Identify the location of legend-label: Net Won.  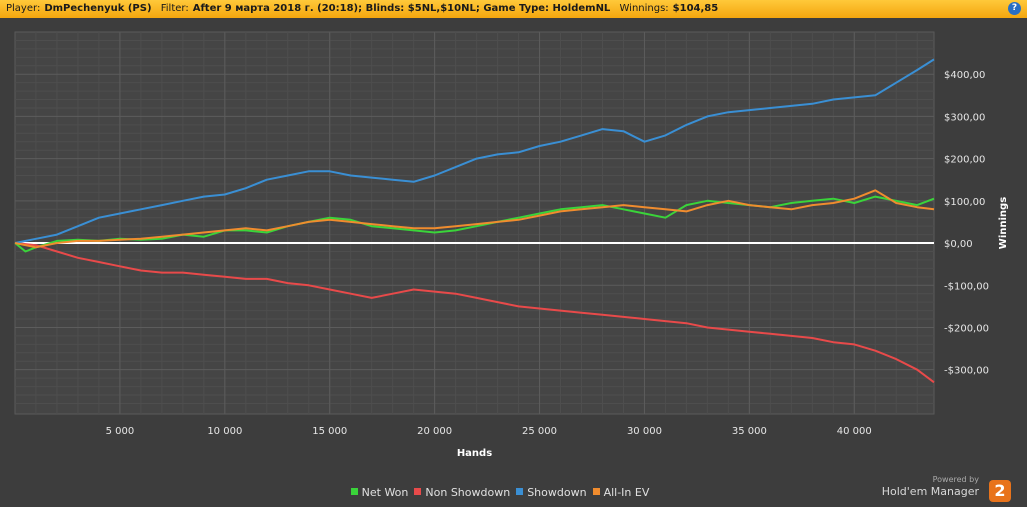
(385, 492).